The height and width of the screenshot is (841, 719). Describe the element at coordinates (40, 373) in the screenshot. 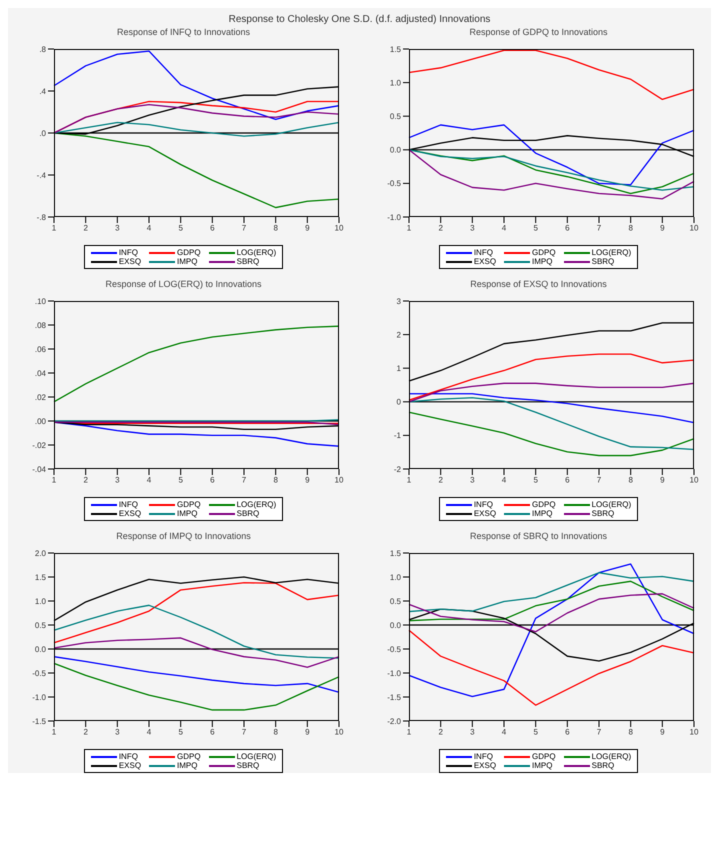

I see `y-tick-label: .04` at that location.